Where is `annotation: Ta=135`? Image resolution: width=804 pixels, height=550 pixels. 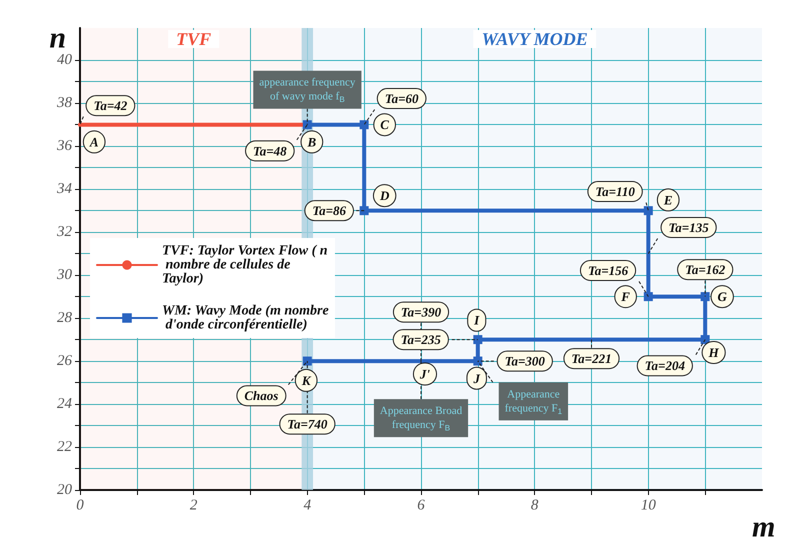
annotation: Ta=135 is located at coordinates (689, 227).